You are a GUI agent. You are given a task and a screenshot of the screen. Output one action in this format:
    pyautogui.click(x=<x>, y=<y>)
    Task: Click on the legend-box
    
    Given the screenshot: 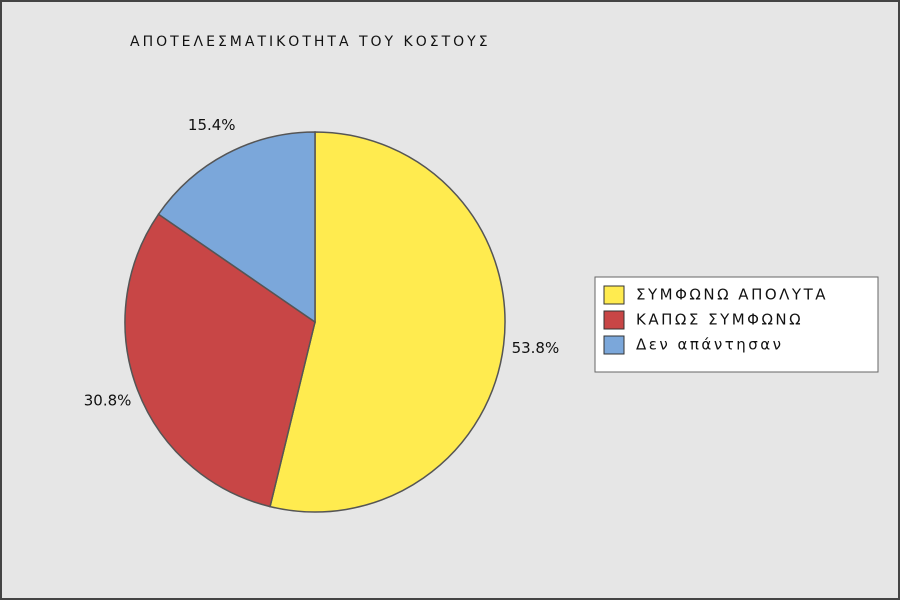 What is the action you would take?
    pyautogui.click(x=736, y=324)
    